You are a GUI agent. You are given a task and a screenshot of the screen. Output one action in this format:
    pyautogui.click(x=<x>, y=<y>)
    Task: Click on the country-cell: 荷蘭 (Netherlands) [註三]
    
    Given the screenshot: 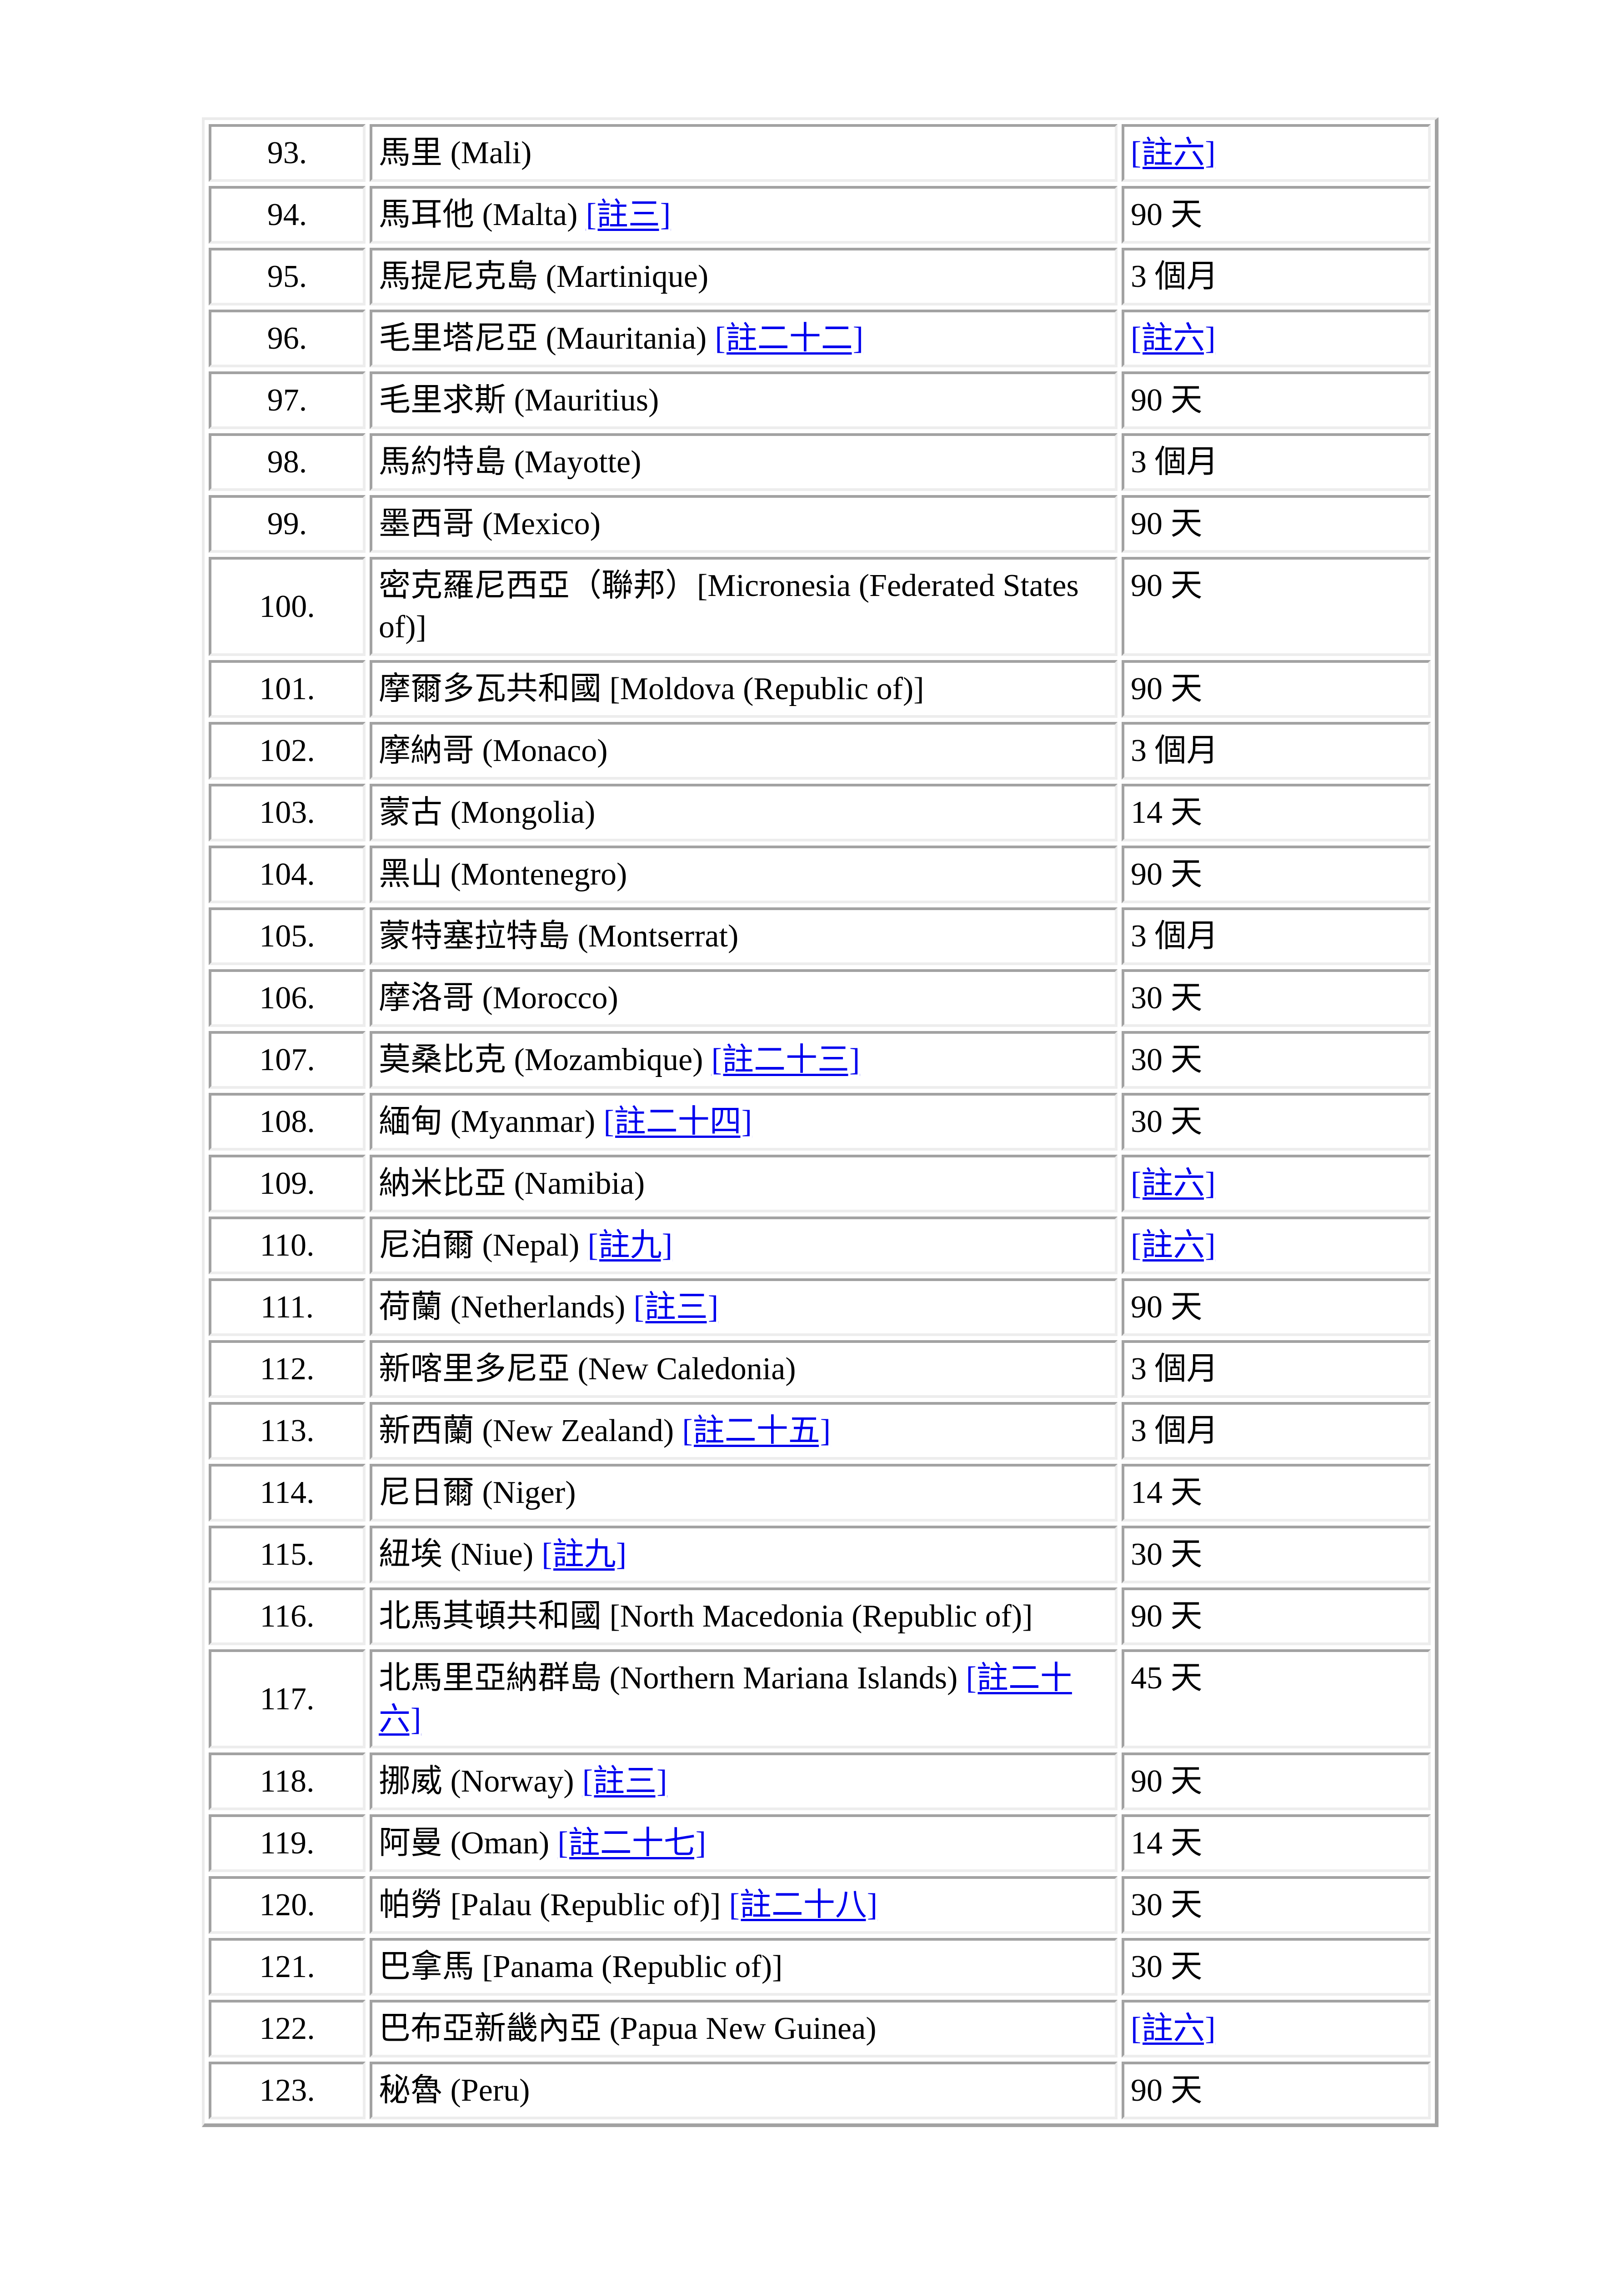 What is the action you would take?
    pyautogui.click(x=744, y=1307)
    